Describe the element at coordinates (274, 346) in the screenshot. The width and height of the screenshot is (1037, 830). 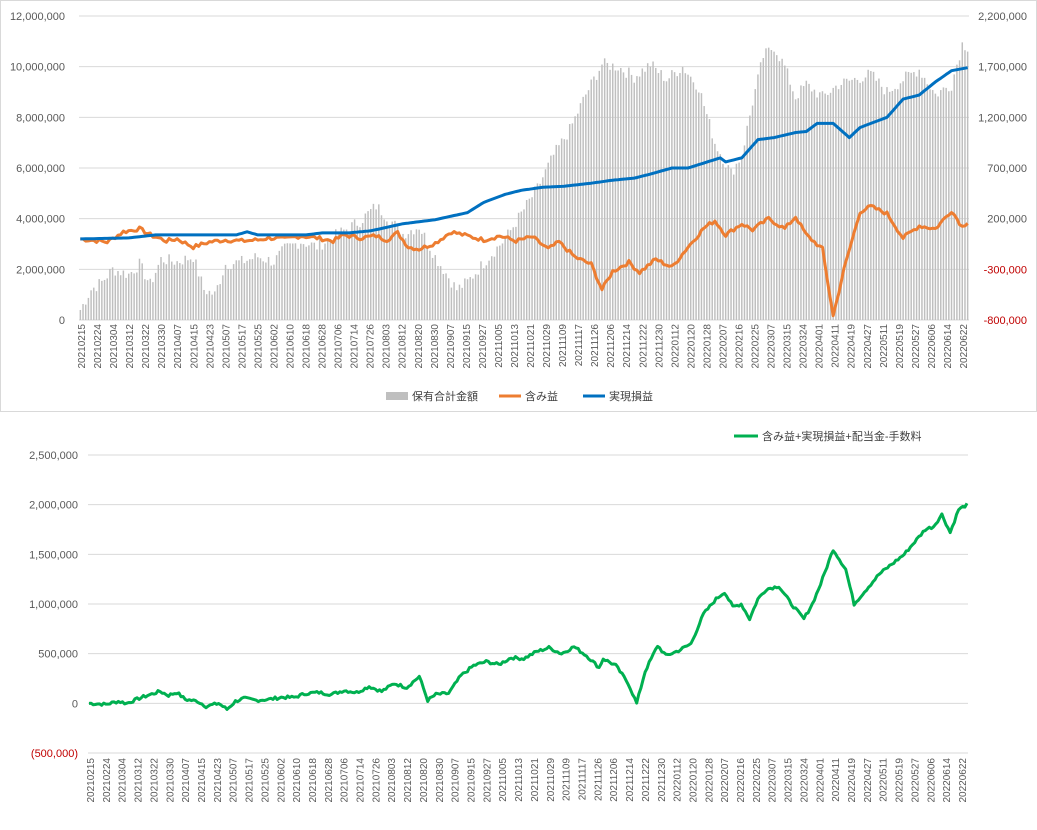
I see `x-axis-tick-label: 20210602` at that location.